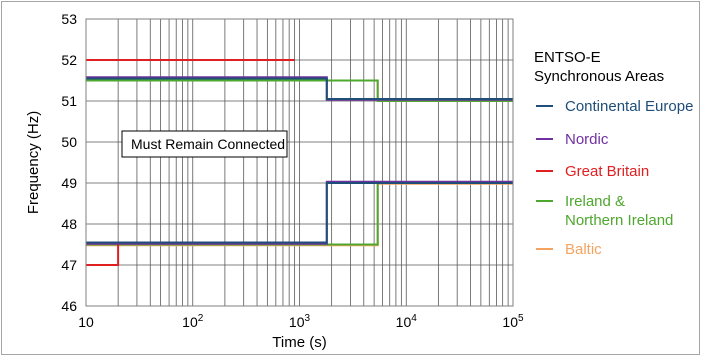 Image resolution: width=703 pixels, height=358 pixels. I want to click on y-tick-label: 52, so click(69, 60).